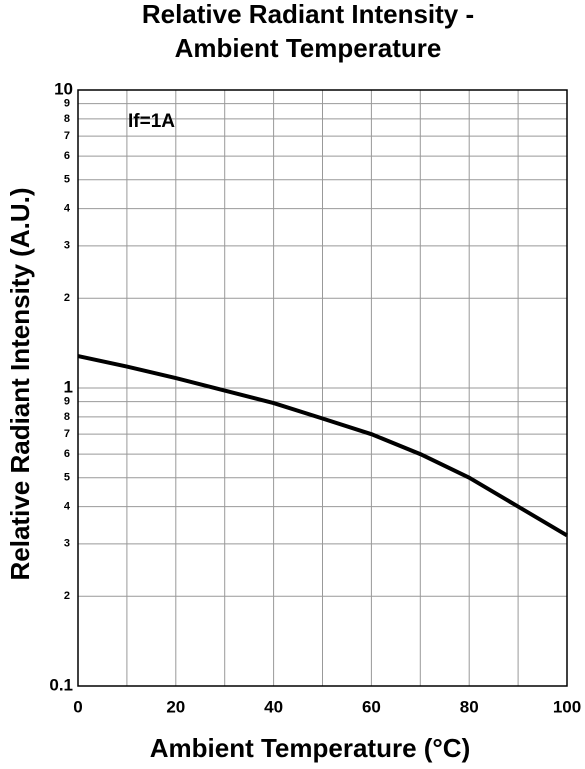 The height and width of the screenshot is (769, 585). Describe the element at coordinates (371, 706) in the screenshot. I see `x-tick-label: 60` at that location.